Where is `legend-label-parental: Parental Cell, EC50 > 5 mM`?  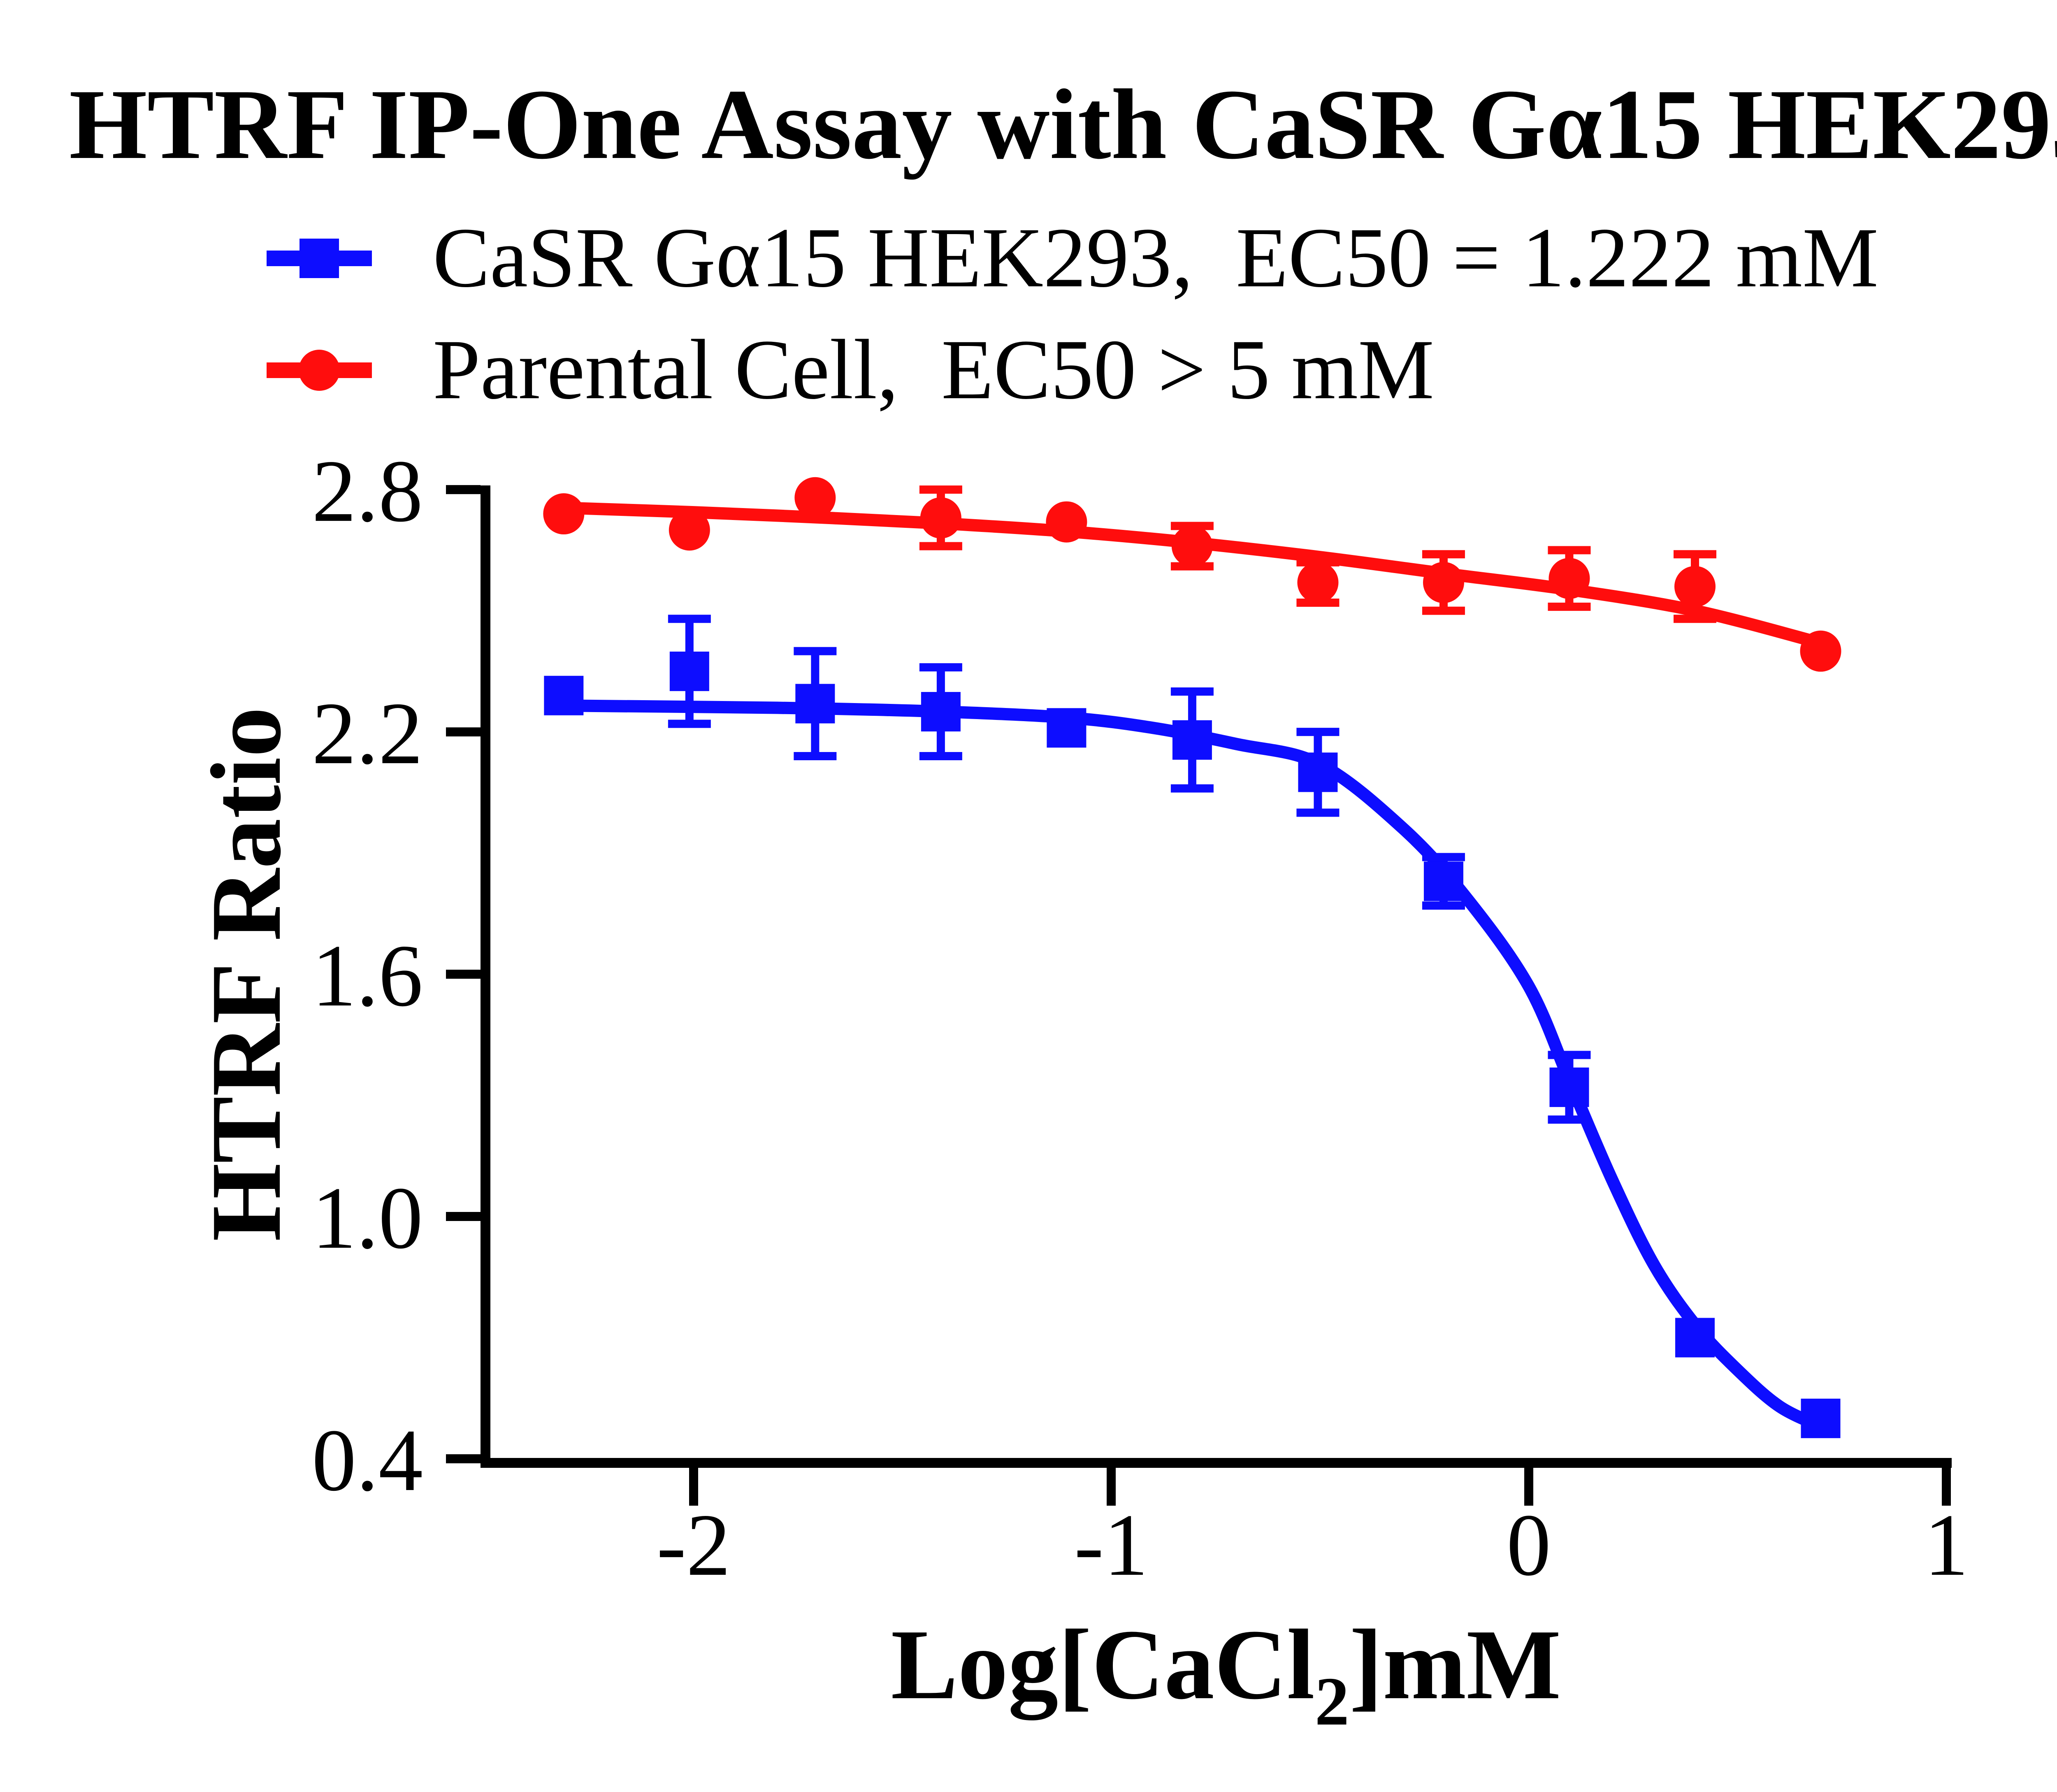
legend-label-parental: Parental Cell, EC50 > 5 mM is located at coordinates (933, 369).